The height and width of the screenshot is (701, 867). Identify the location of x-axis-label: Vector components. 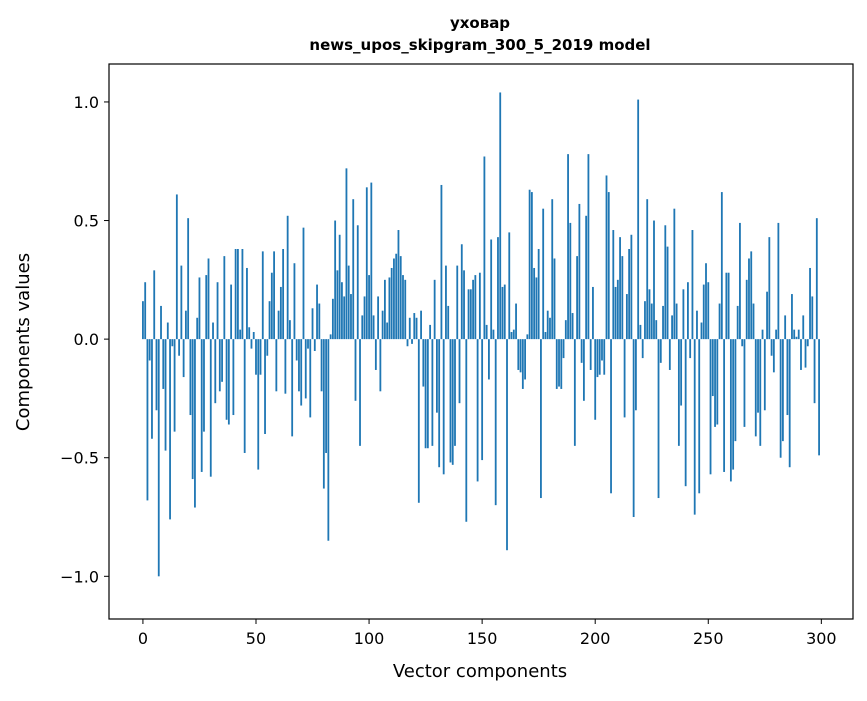
(480, 671).